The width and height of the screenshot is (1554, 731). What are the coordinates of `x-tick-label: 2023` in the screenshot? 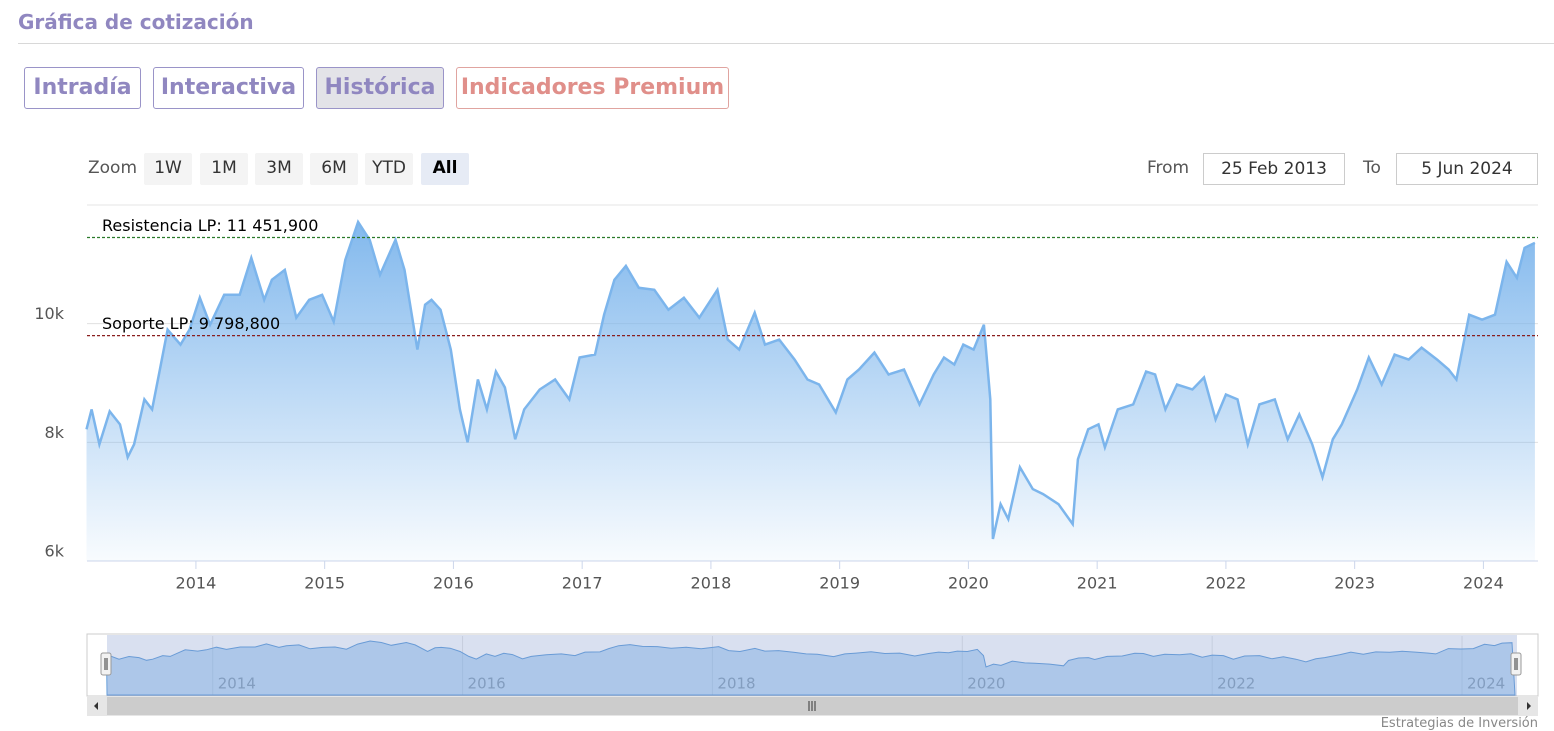 It's located at (1354, 583).